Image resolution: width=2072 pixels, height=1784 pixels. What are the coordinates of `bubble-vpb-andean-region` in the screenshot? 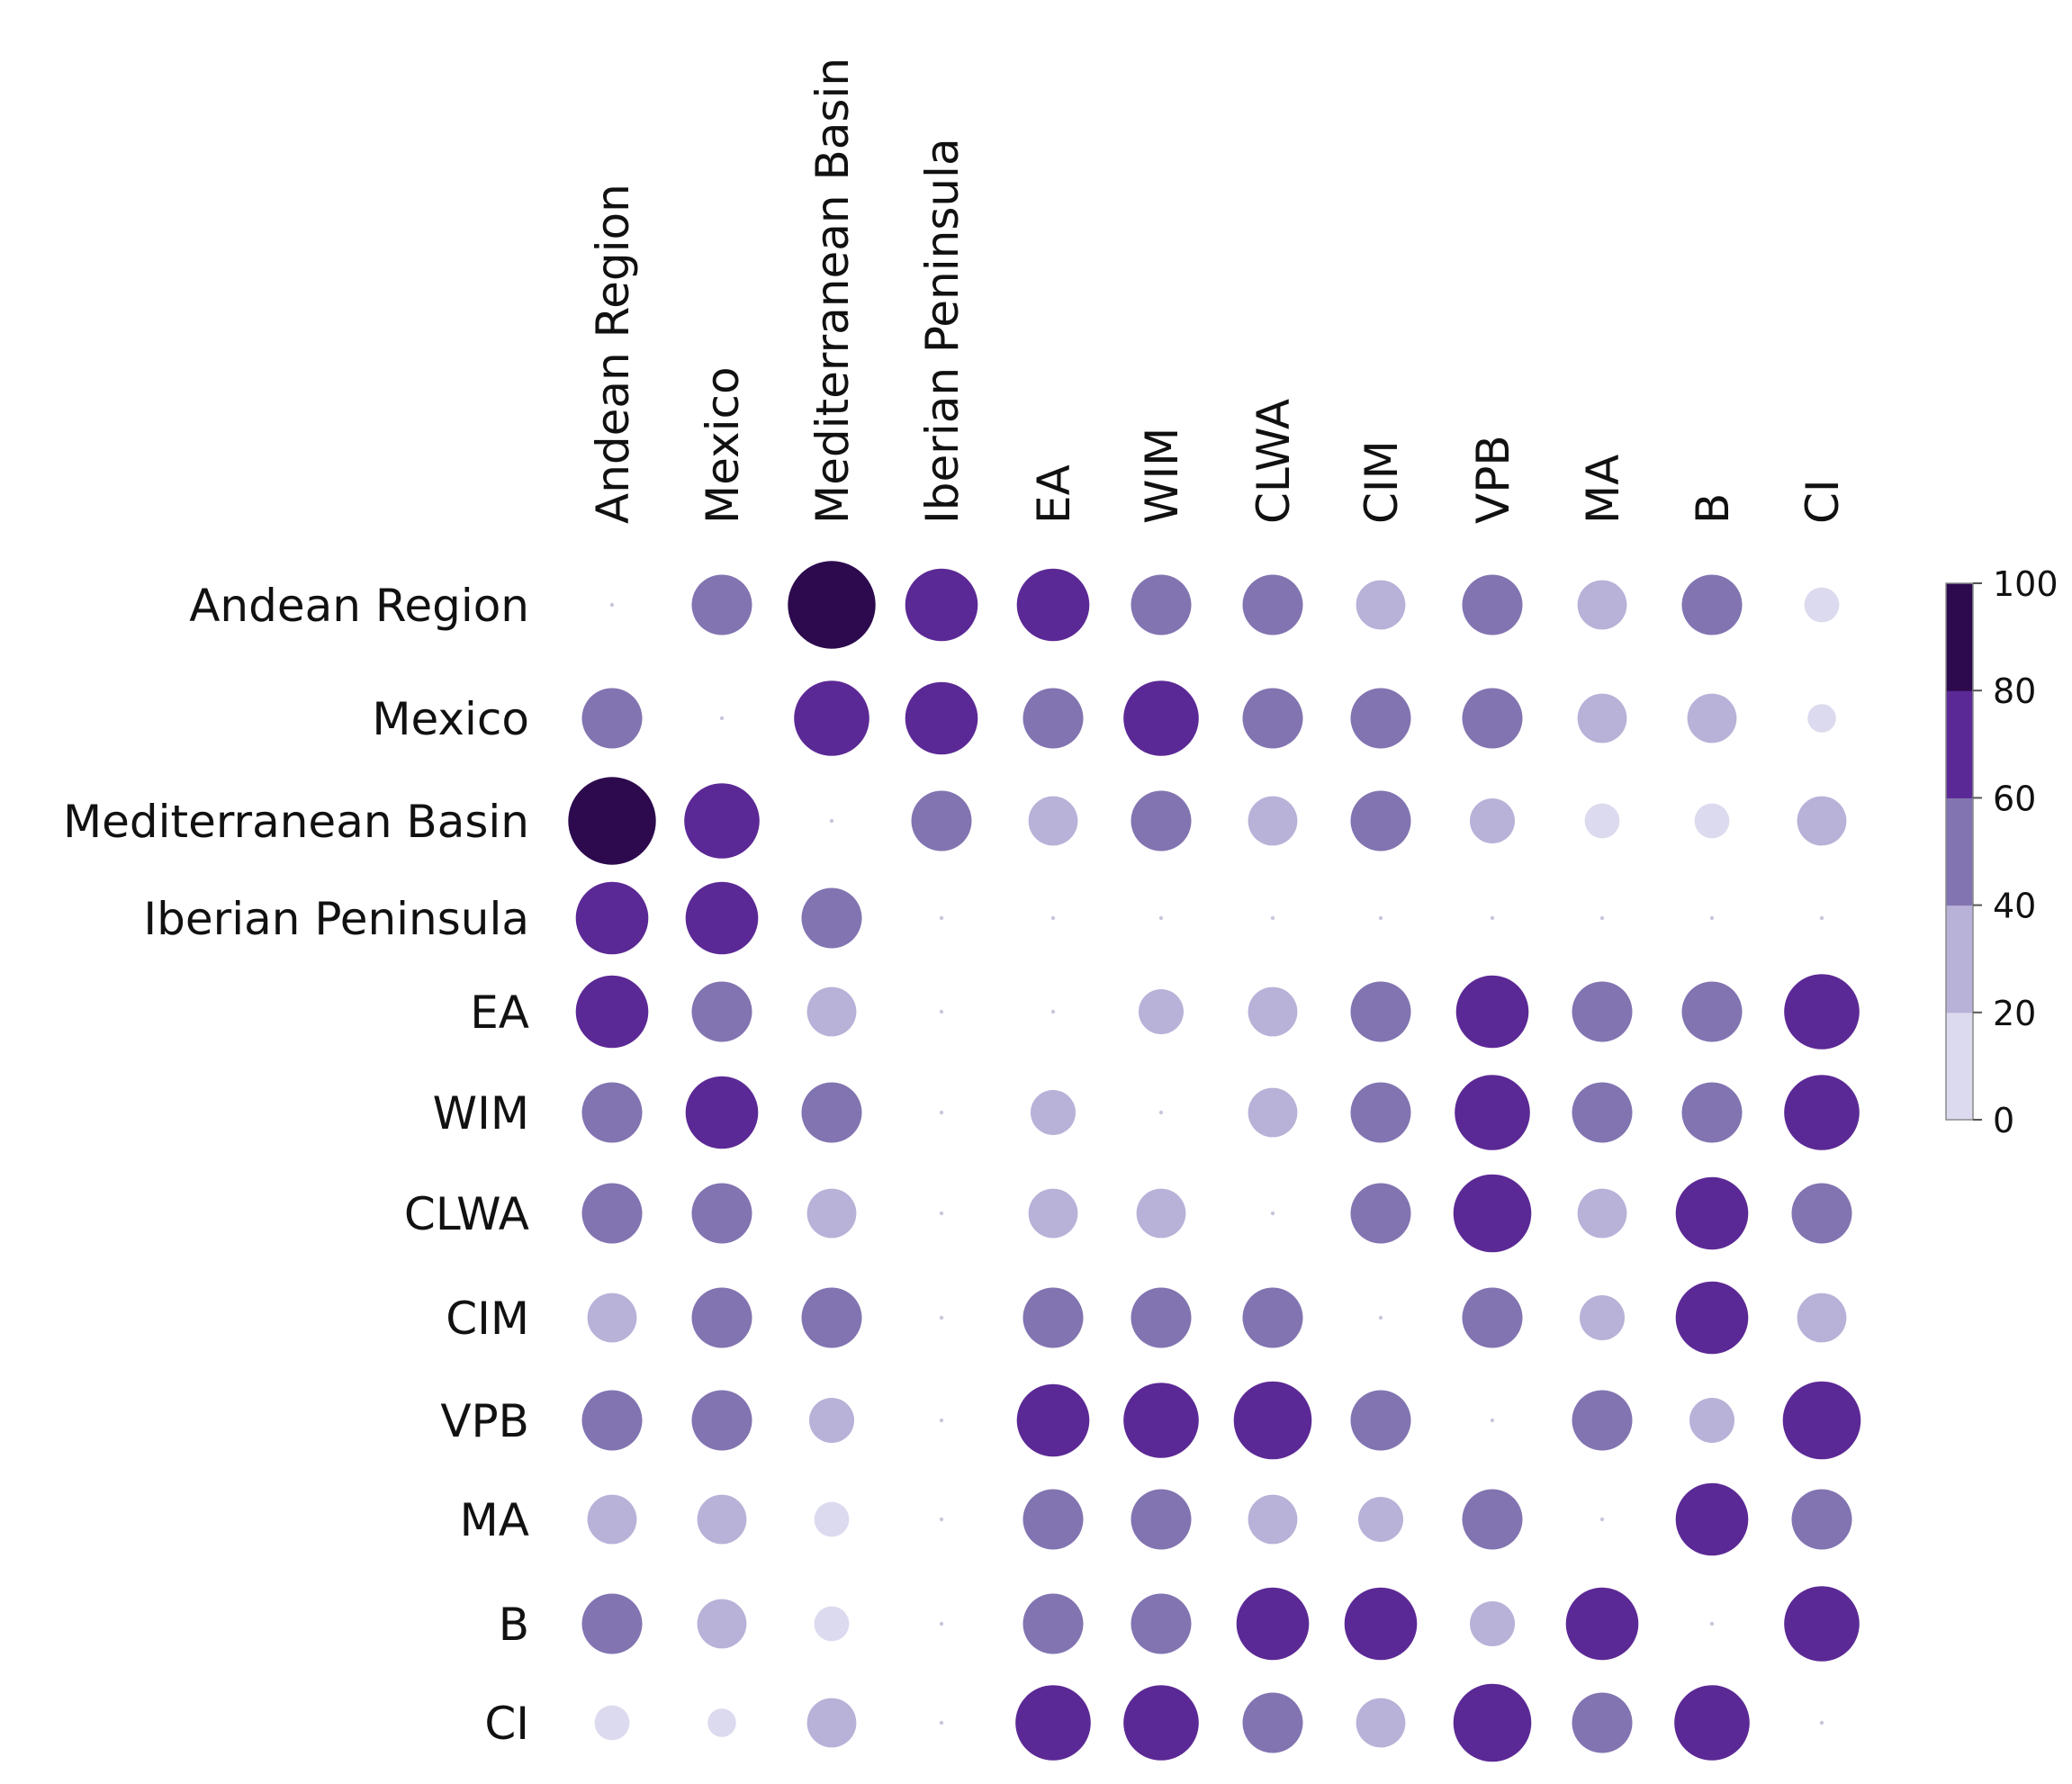 It's located at (612, 1420).